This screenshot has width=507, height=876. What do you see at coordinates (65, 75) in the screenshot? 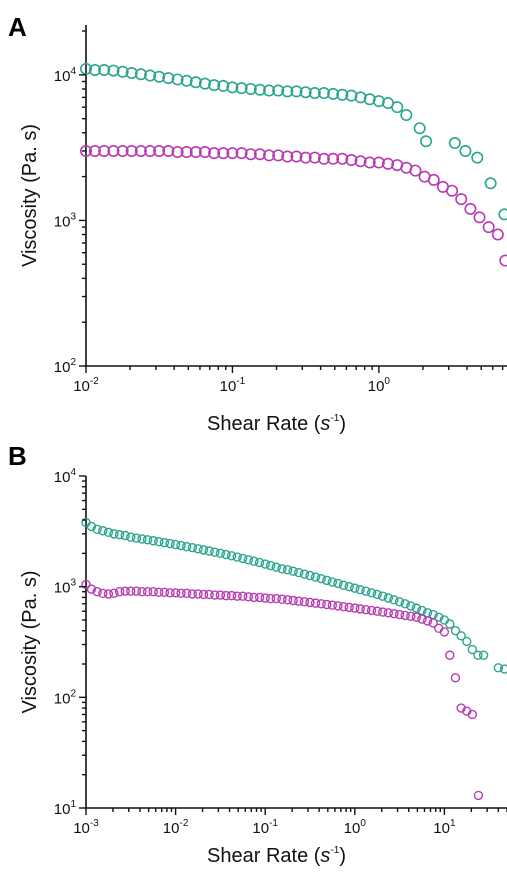
I see `y-tick-label: 10⁴` at bounding box center [65, 75].